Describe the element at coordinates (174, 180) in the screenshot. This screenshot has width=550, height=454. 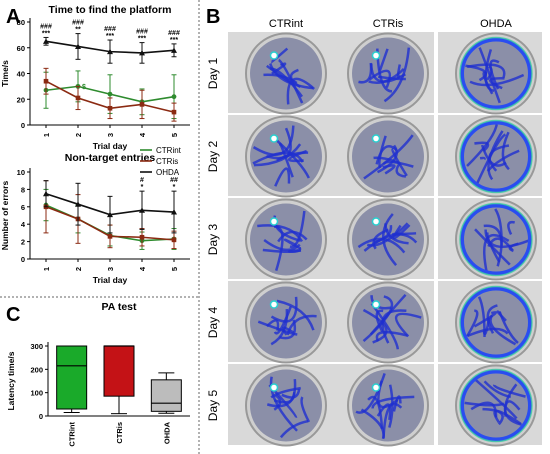
I see `significance-hash: ##` at that location.